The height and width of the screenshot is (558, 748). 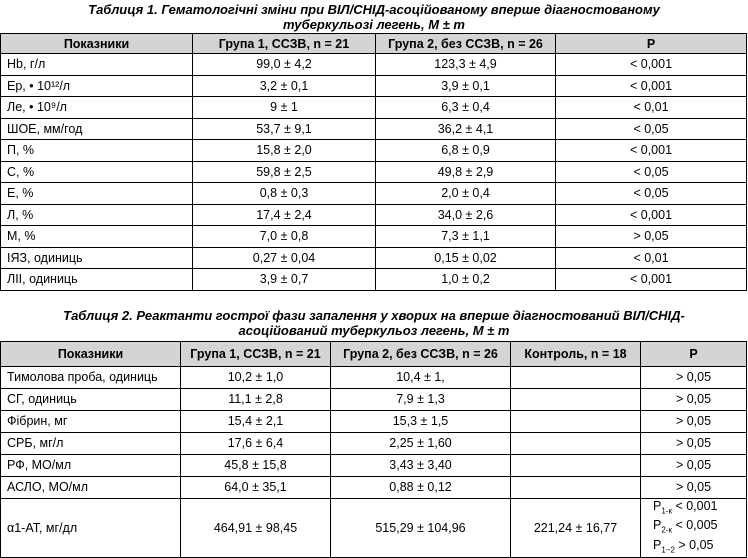 What do you see at coordinates (284, 258) in the screenshot?
I see `cell: 0,27 ± 0,04` at bounding box center [284, 258].